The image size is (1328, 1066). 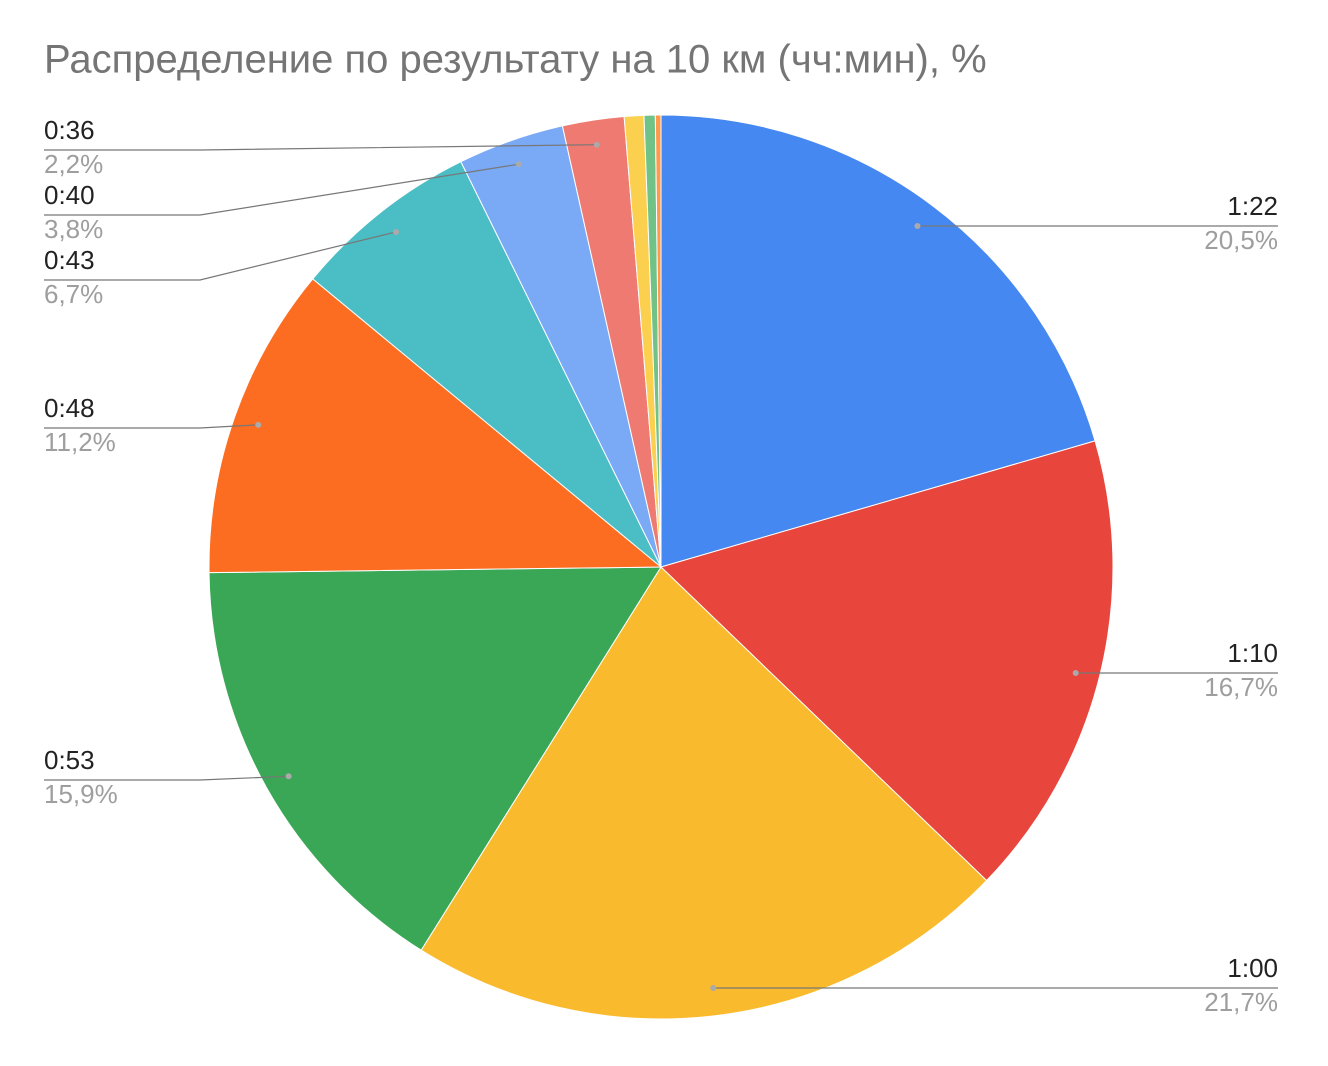 What do you see at coordinates (69, 760) in the screenshot?
I see `slice-label: 0:53` at bounding box center [69, 760].